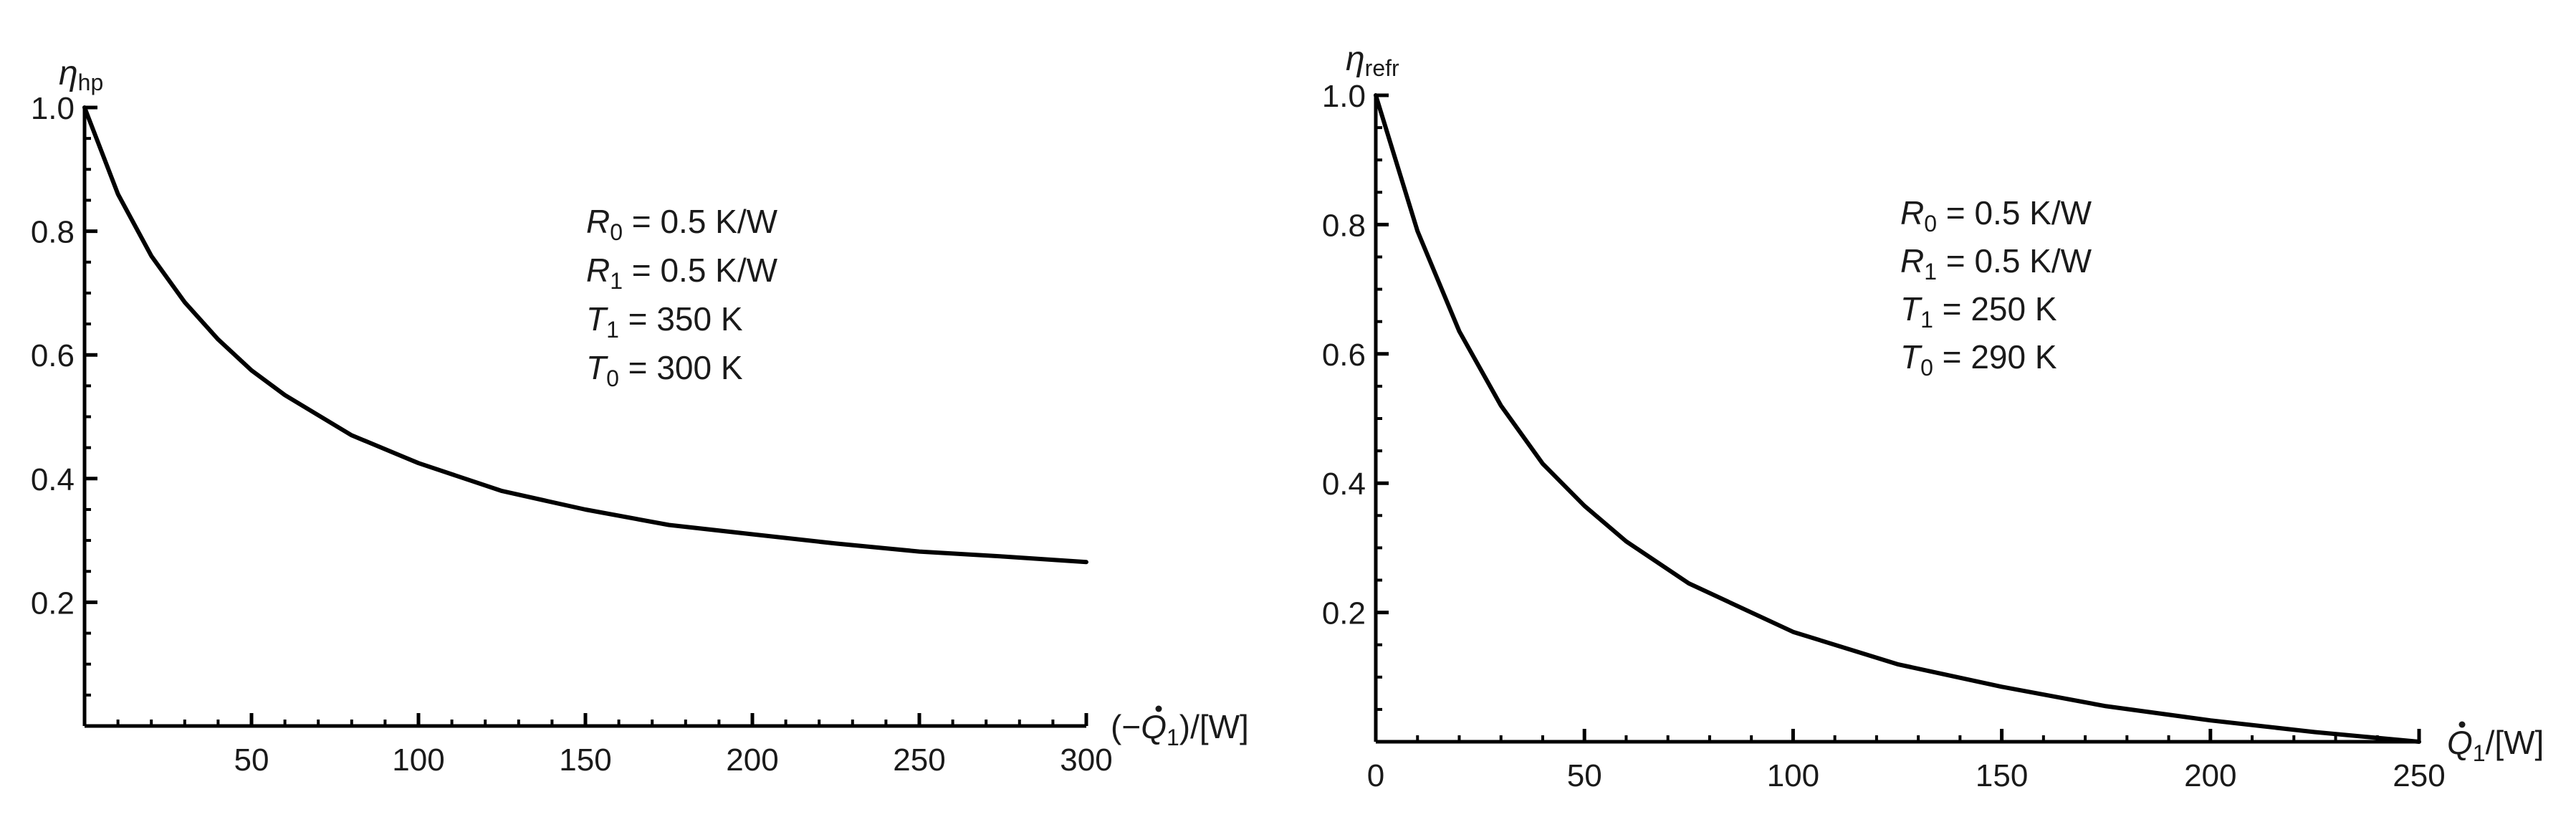 The height and width of the screenshot is (817, 2576). What do you see at coordinates (53, 108) in the screenshot?
I see `chart1-y-tick-label: 1.0` at bounding box center [53, 108].